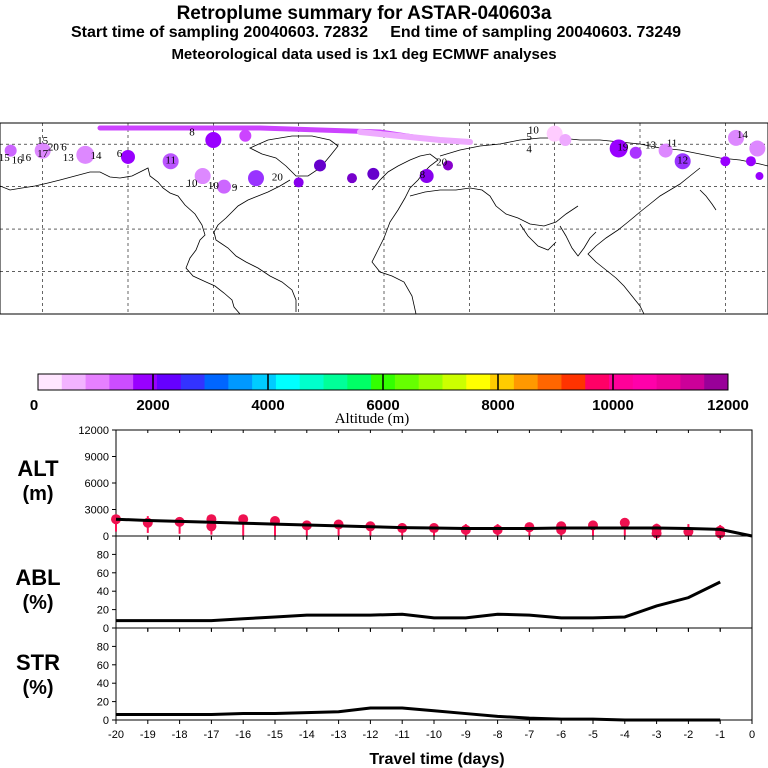  Describe the element at coordinates (38, 662) in the screenshot. I see `str-label: STR` at that location.